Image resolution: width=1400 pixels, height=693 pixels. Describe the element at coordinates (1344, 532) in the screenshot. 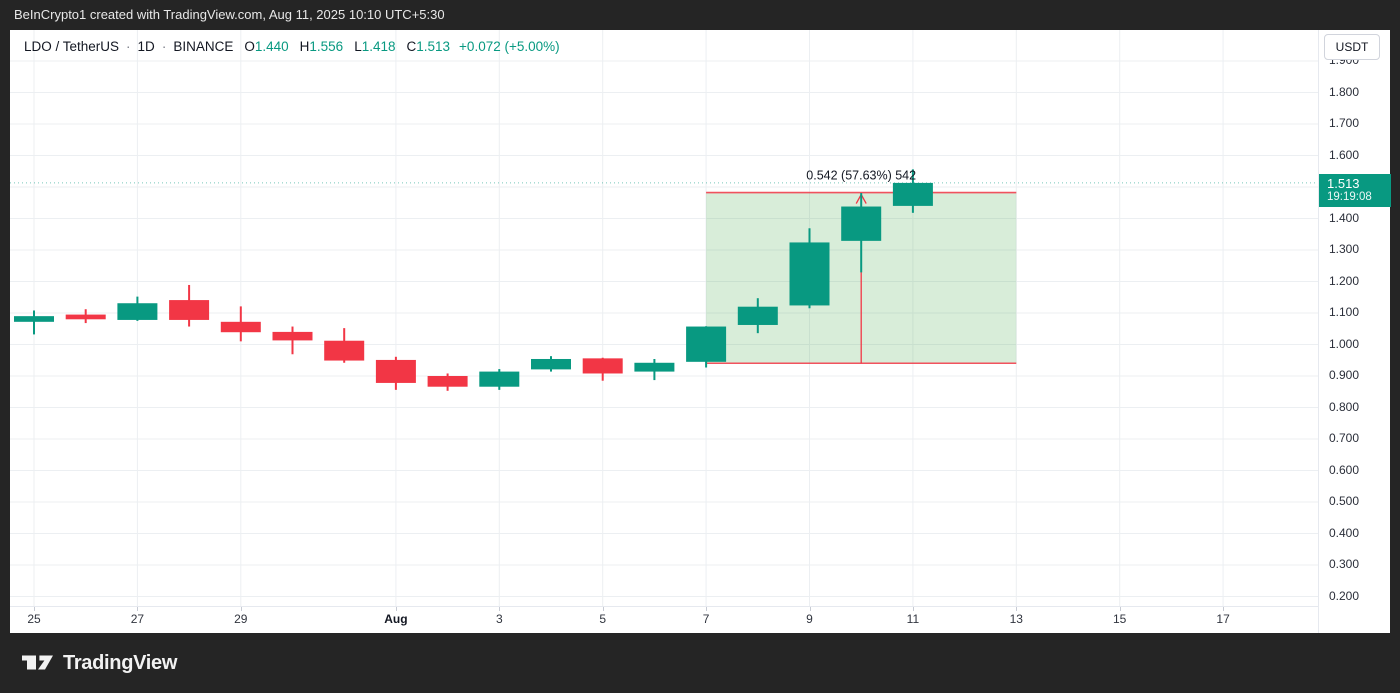

I see `price-tick-label: 0.400` at that location.